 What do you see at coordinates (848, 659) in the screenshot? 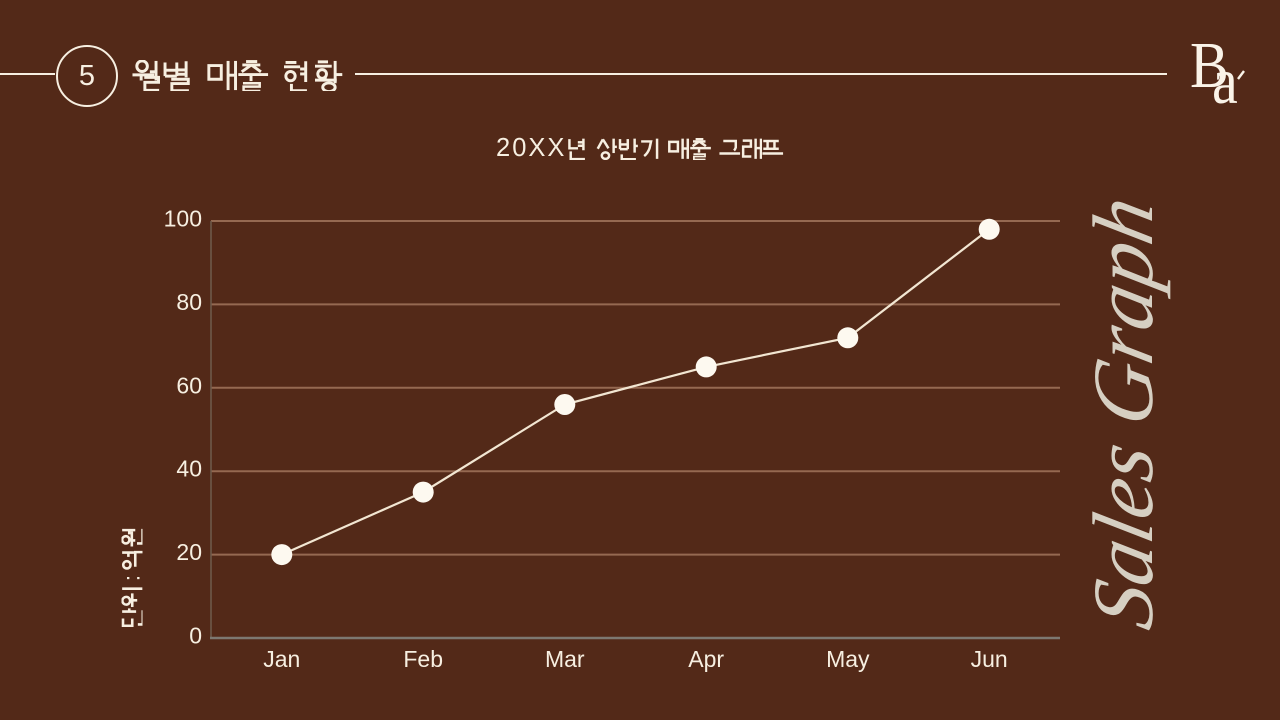
I see `svg-text: May` at bounding box center [848, 659].